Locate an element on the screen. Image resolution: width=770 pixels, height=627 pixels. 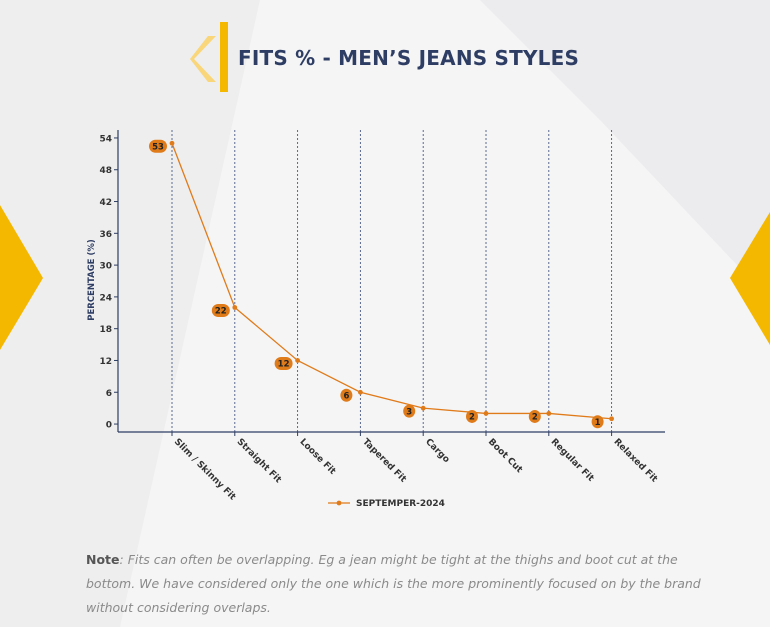
data-label: 3 is located at coordinates (409, 412).